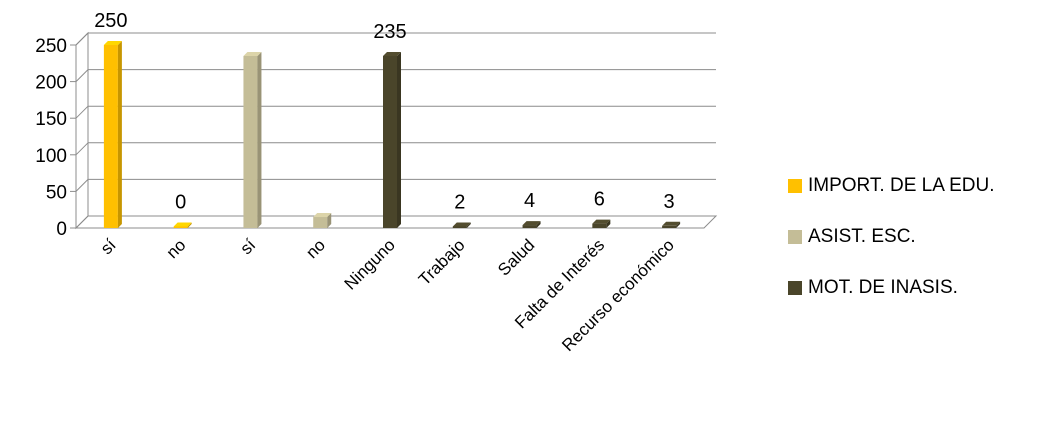 This screenshot has width=1040, height=429. Describe the element at coordinates (315, 248) in the screenshot. I see `x-tick-label-3-no: no` at that location.